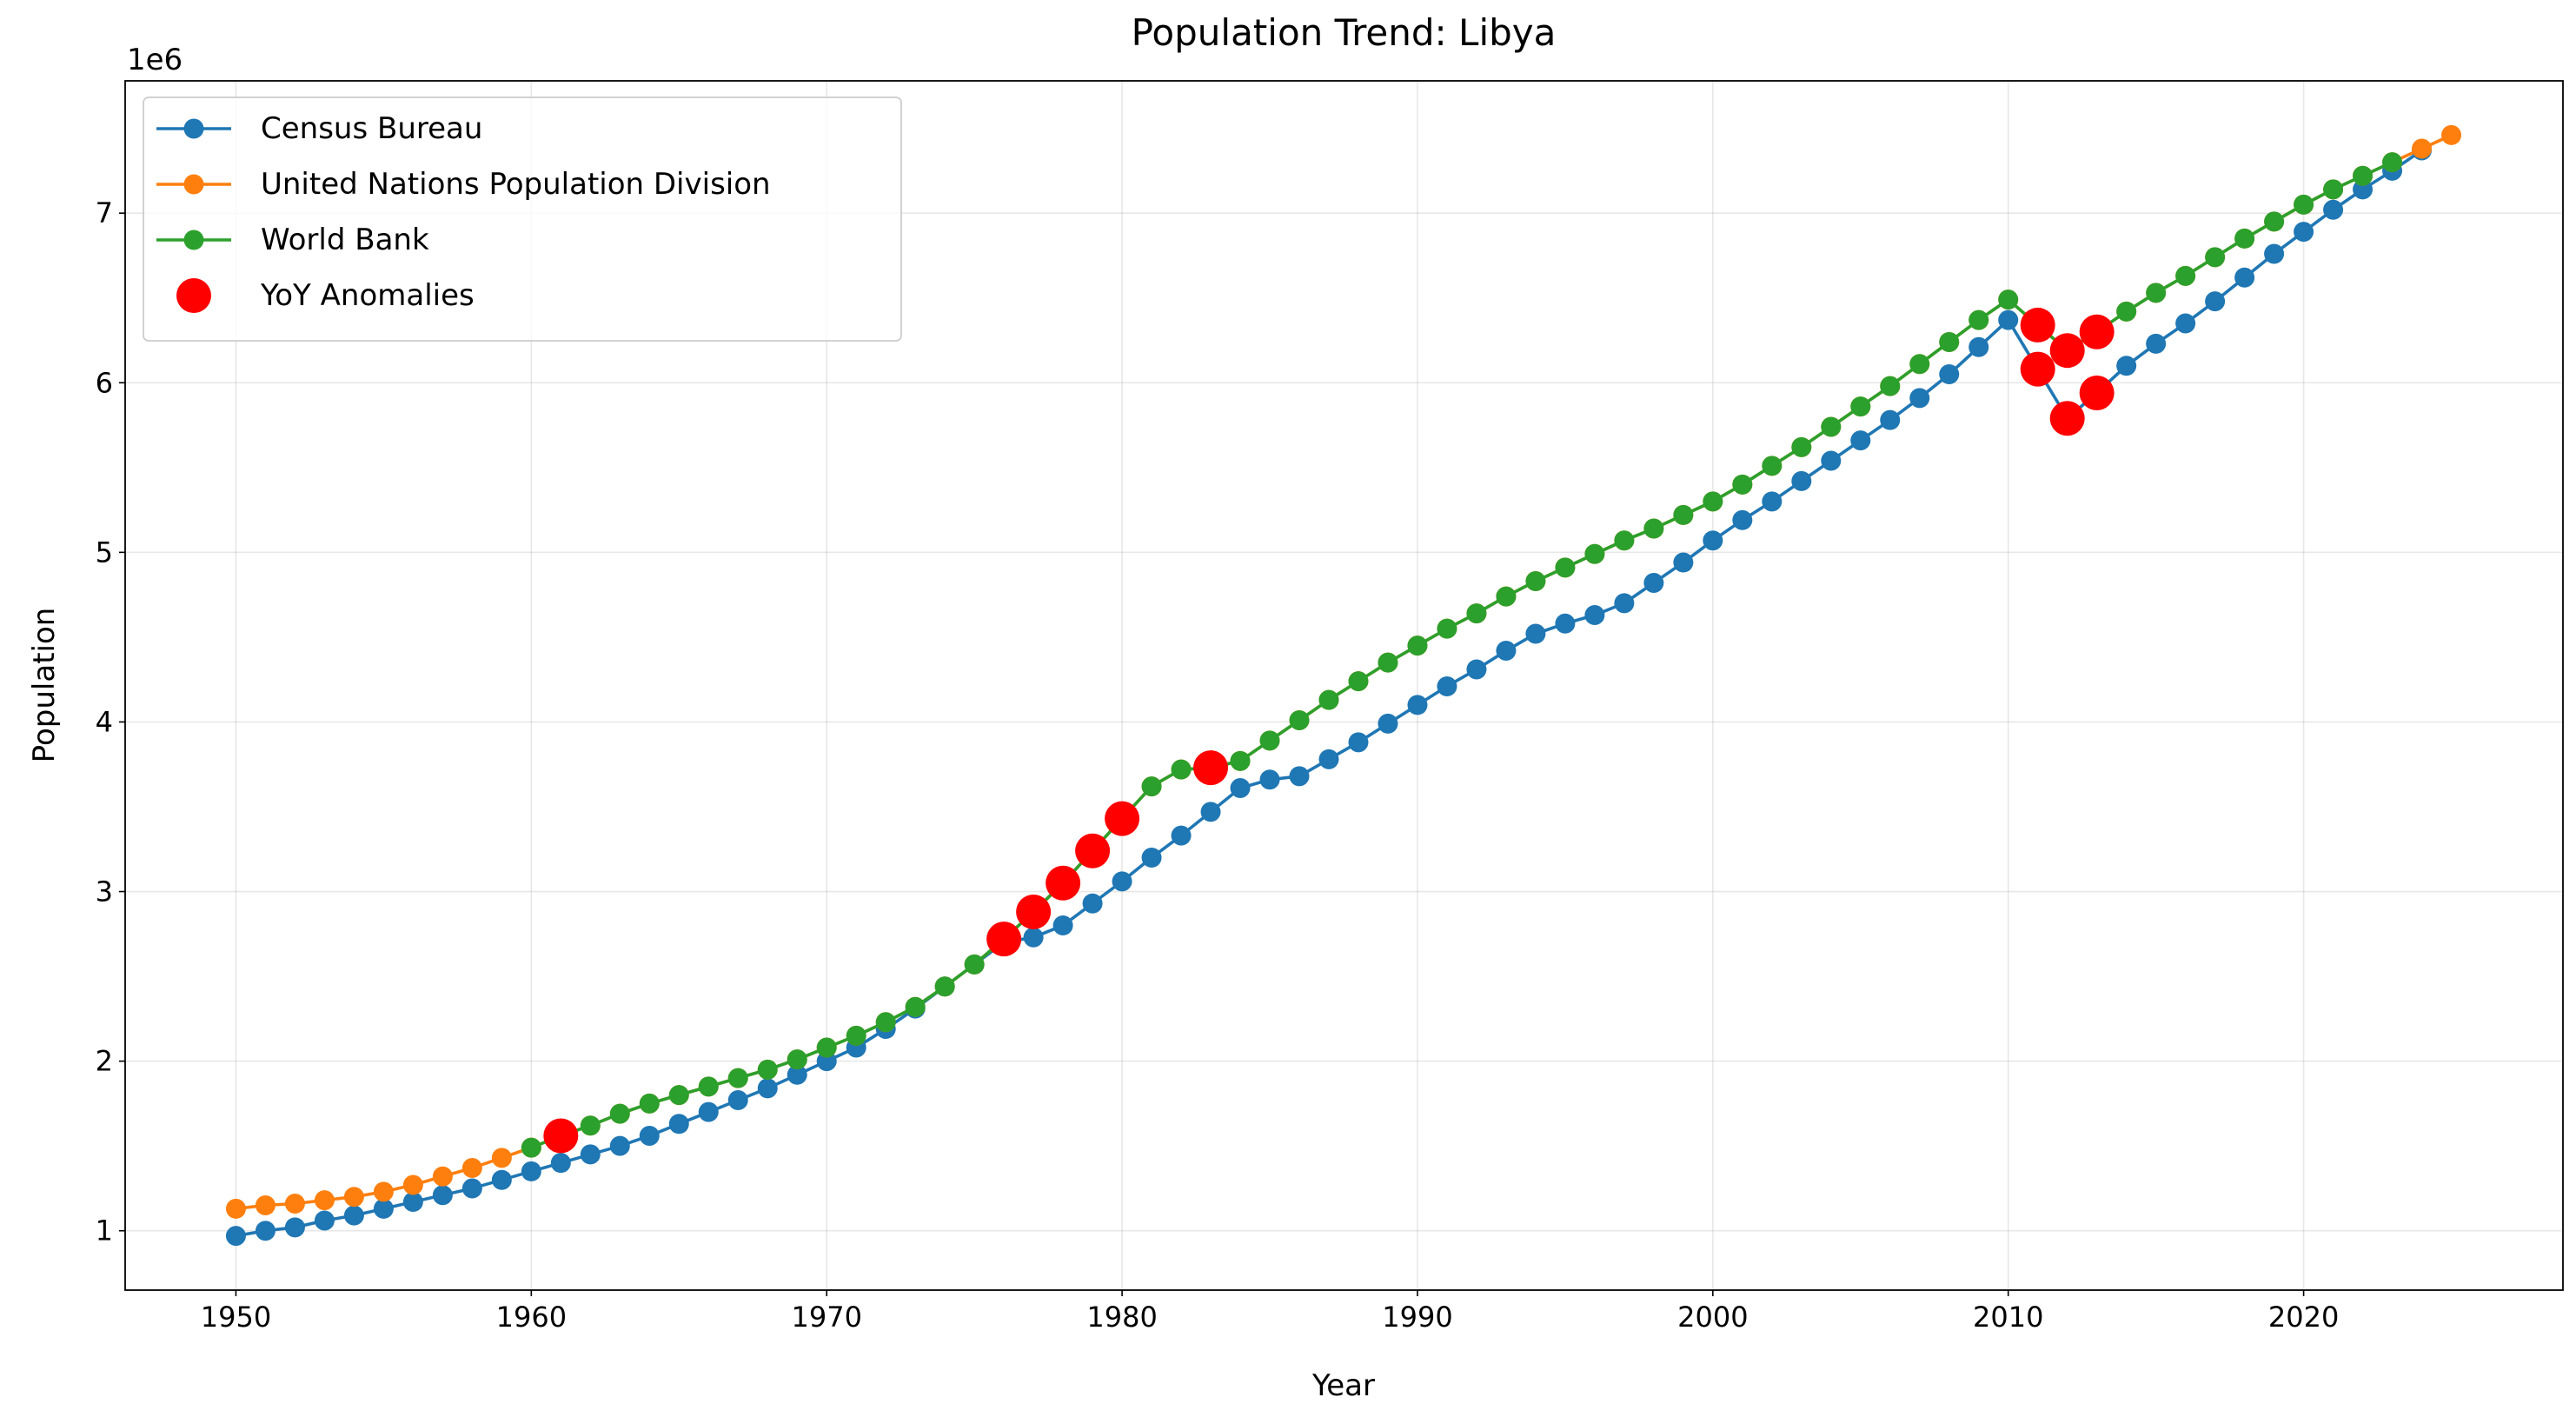 The image size is (2576, 1424). What do you see at coordinates (1343, 1385) in the screenshot?
I see `x-axis-label: Year` at bounding box center [1343, 1385].